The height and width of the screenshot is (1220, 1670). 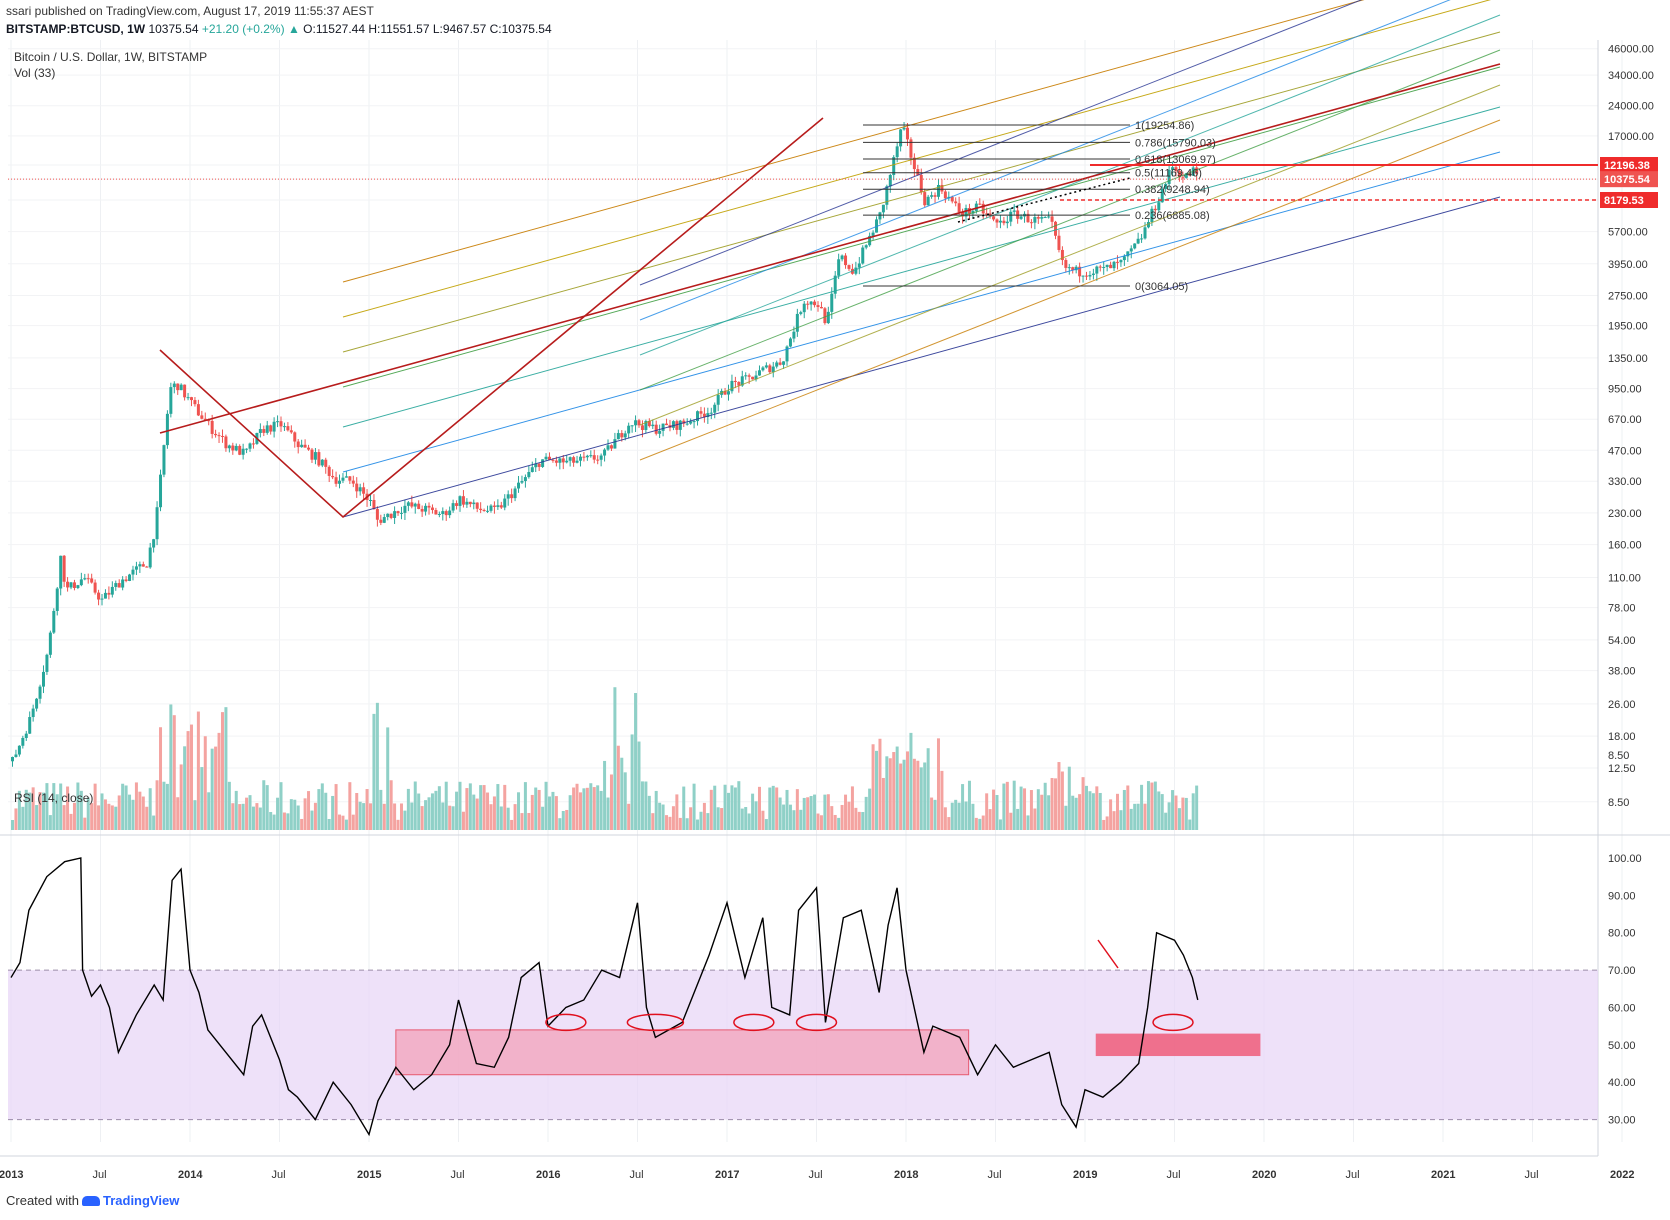 I want to click on open-value: O:11527.44, so click(x=334, y=29).